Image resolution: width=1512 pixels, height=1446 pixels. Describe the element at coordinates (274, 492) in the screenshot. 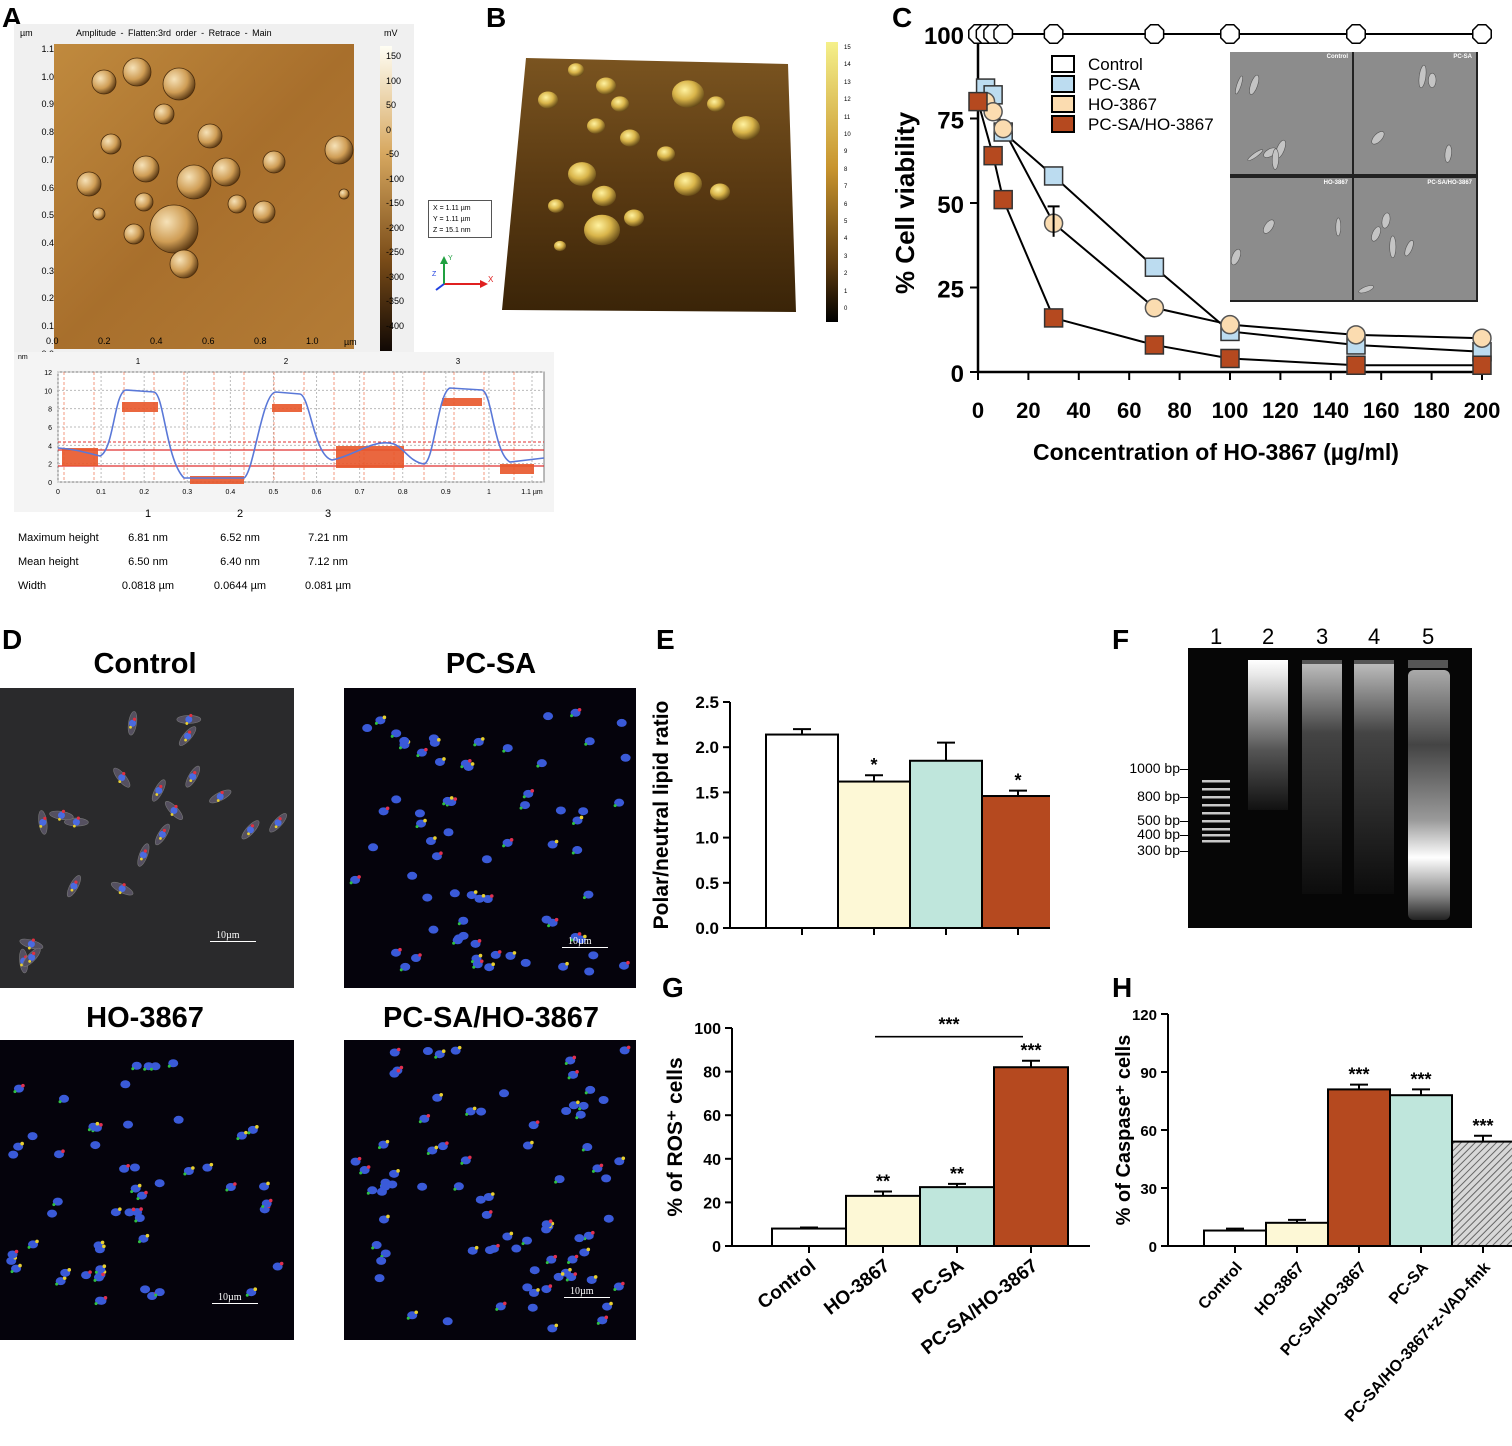

I see `profile-x-tick: 0.5` at that location.